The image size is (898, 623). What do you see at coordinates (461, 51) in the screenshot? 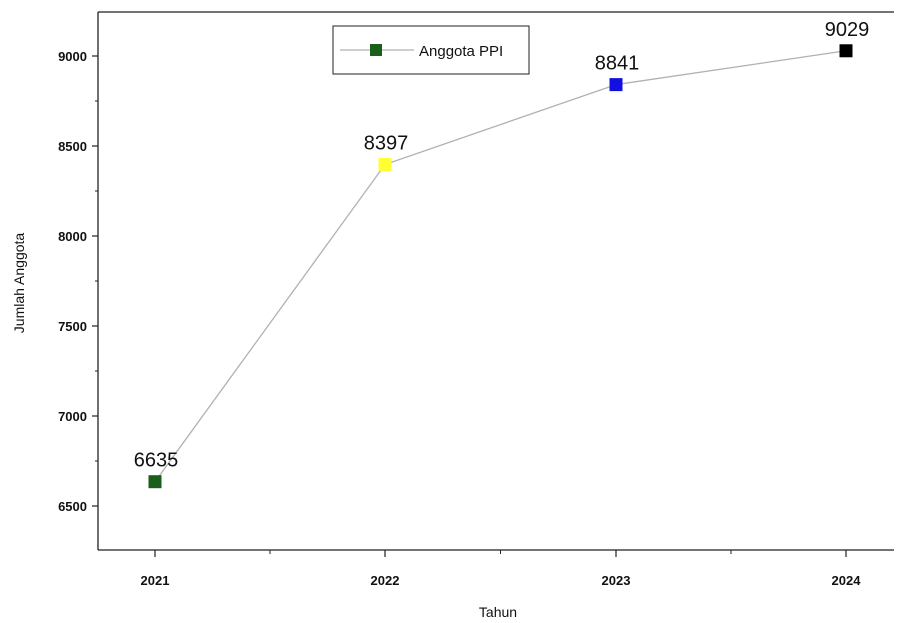
I see `legend-label: Anggota PPI` at bounding box center [461, 51].